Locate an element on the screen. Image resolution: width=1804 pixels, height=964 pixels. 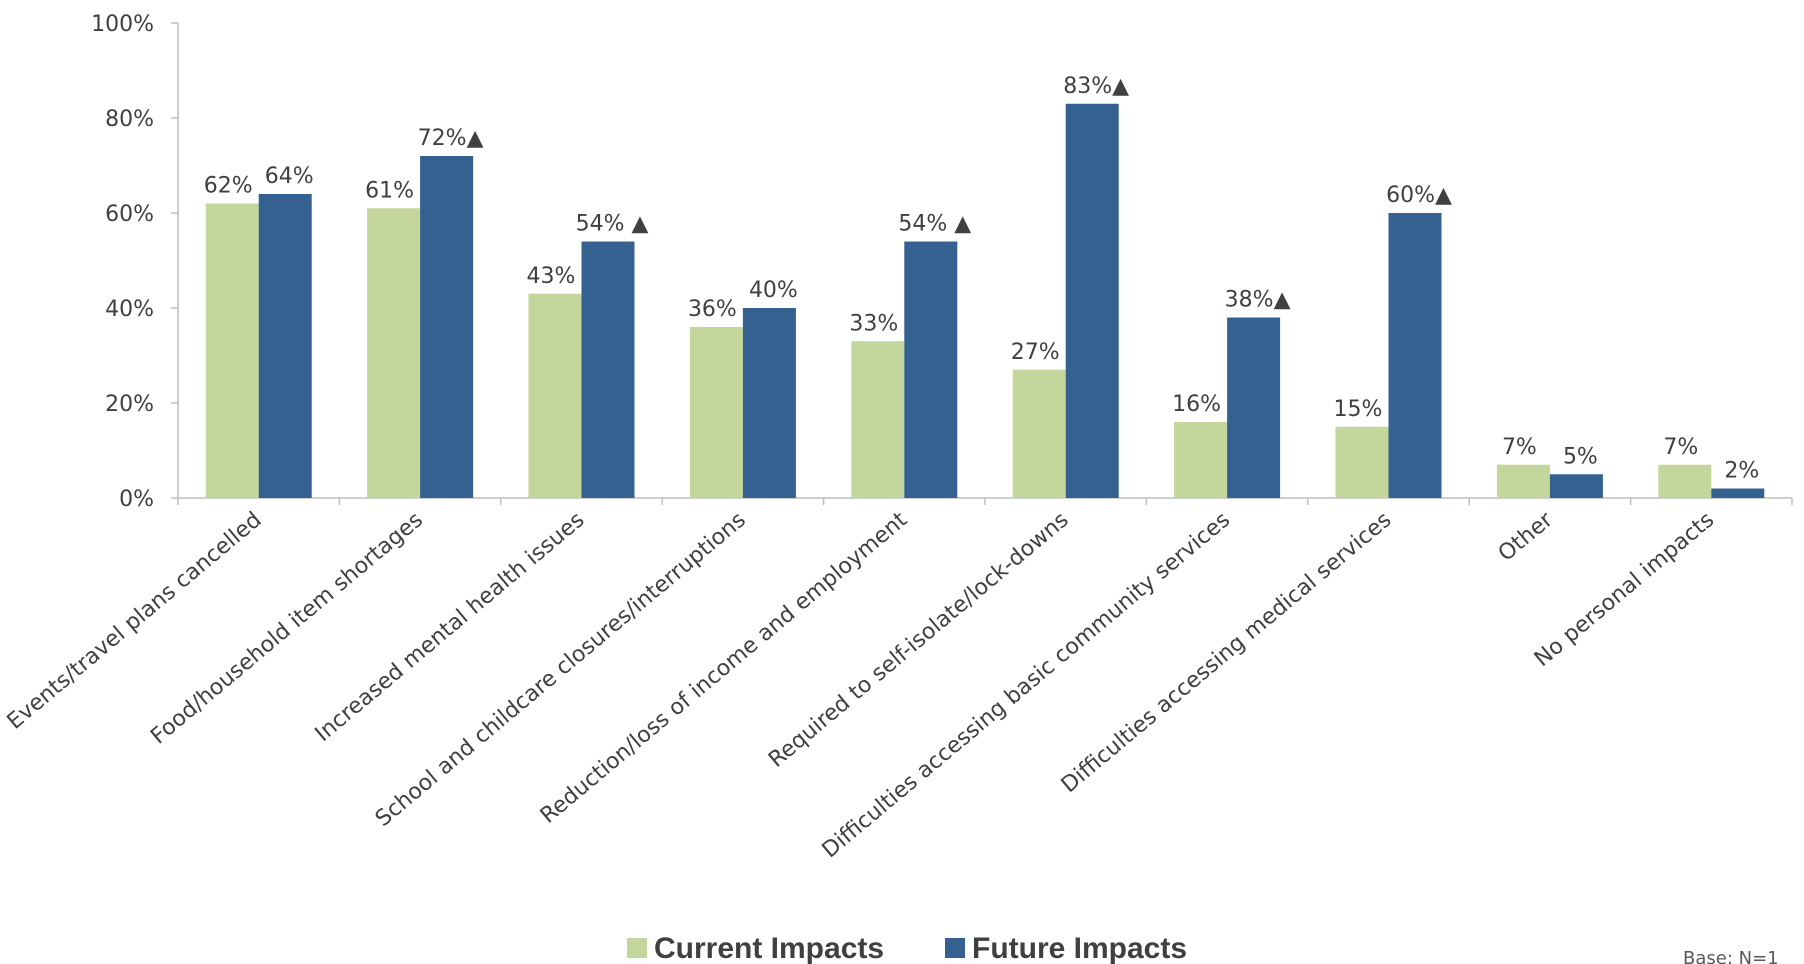
data-label-future: 64% is located at coordinates (289, 176).